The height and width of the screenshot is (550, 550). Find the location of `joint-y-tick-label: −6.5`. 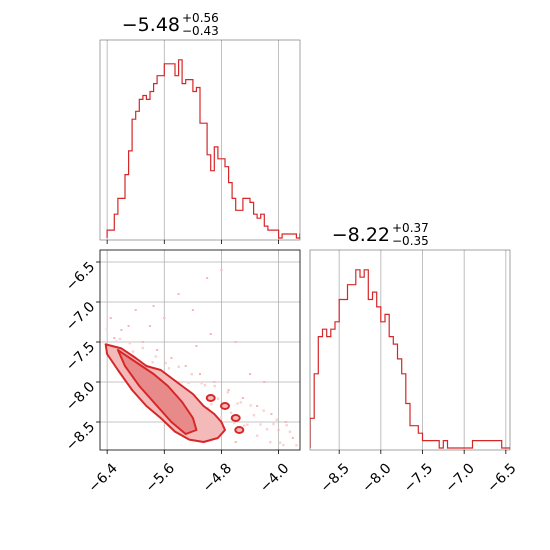

joint-y-tick-label: −6.5 is located at coordinates (80, 276).